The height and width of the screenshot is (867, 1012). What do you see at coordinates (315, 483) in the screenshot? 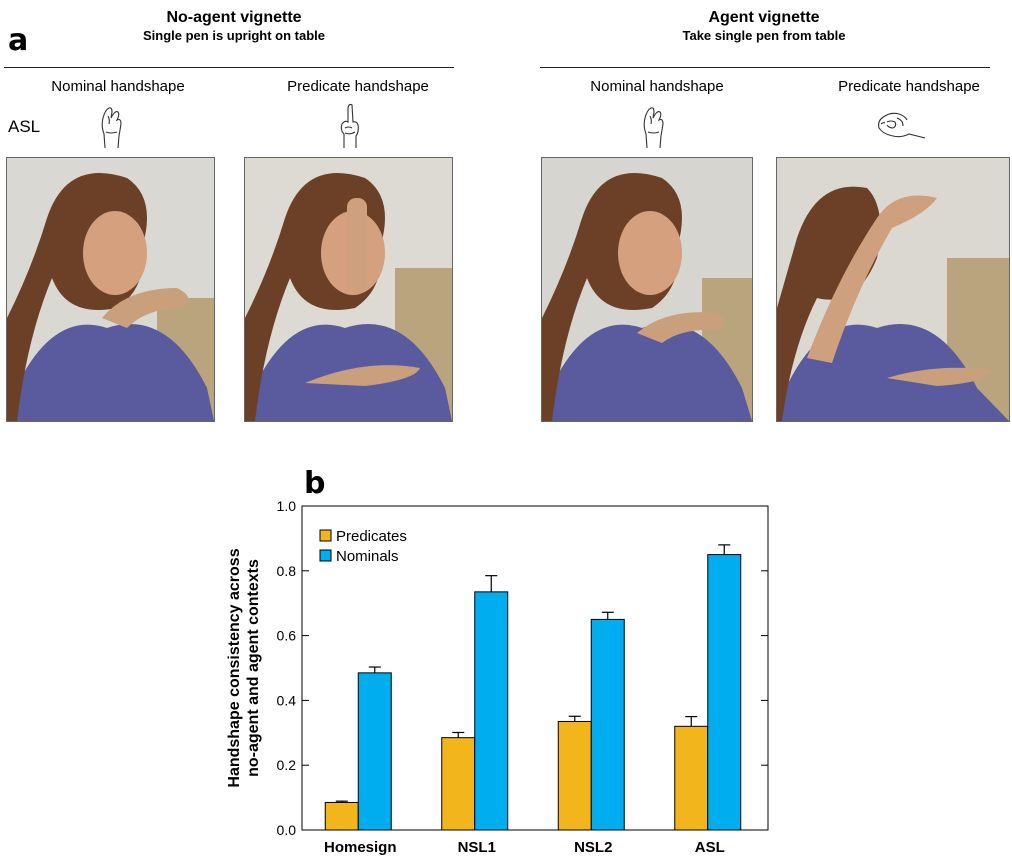
I see `panel-b-letter: b` at bounding box center [315, 483].